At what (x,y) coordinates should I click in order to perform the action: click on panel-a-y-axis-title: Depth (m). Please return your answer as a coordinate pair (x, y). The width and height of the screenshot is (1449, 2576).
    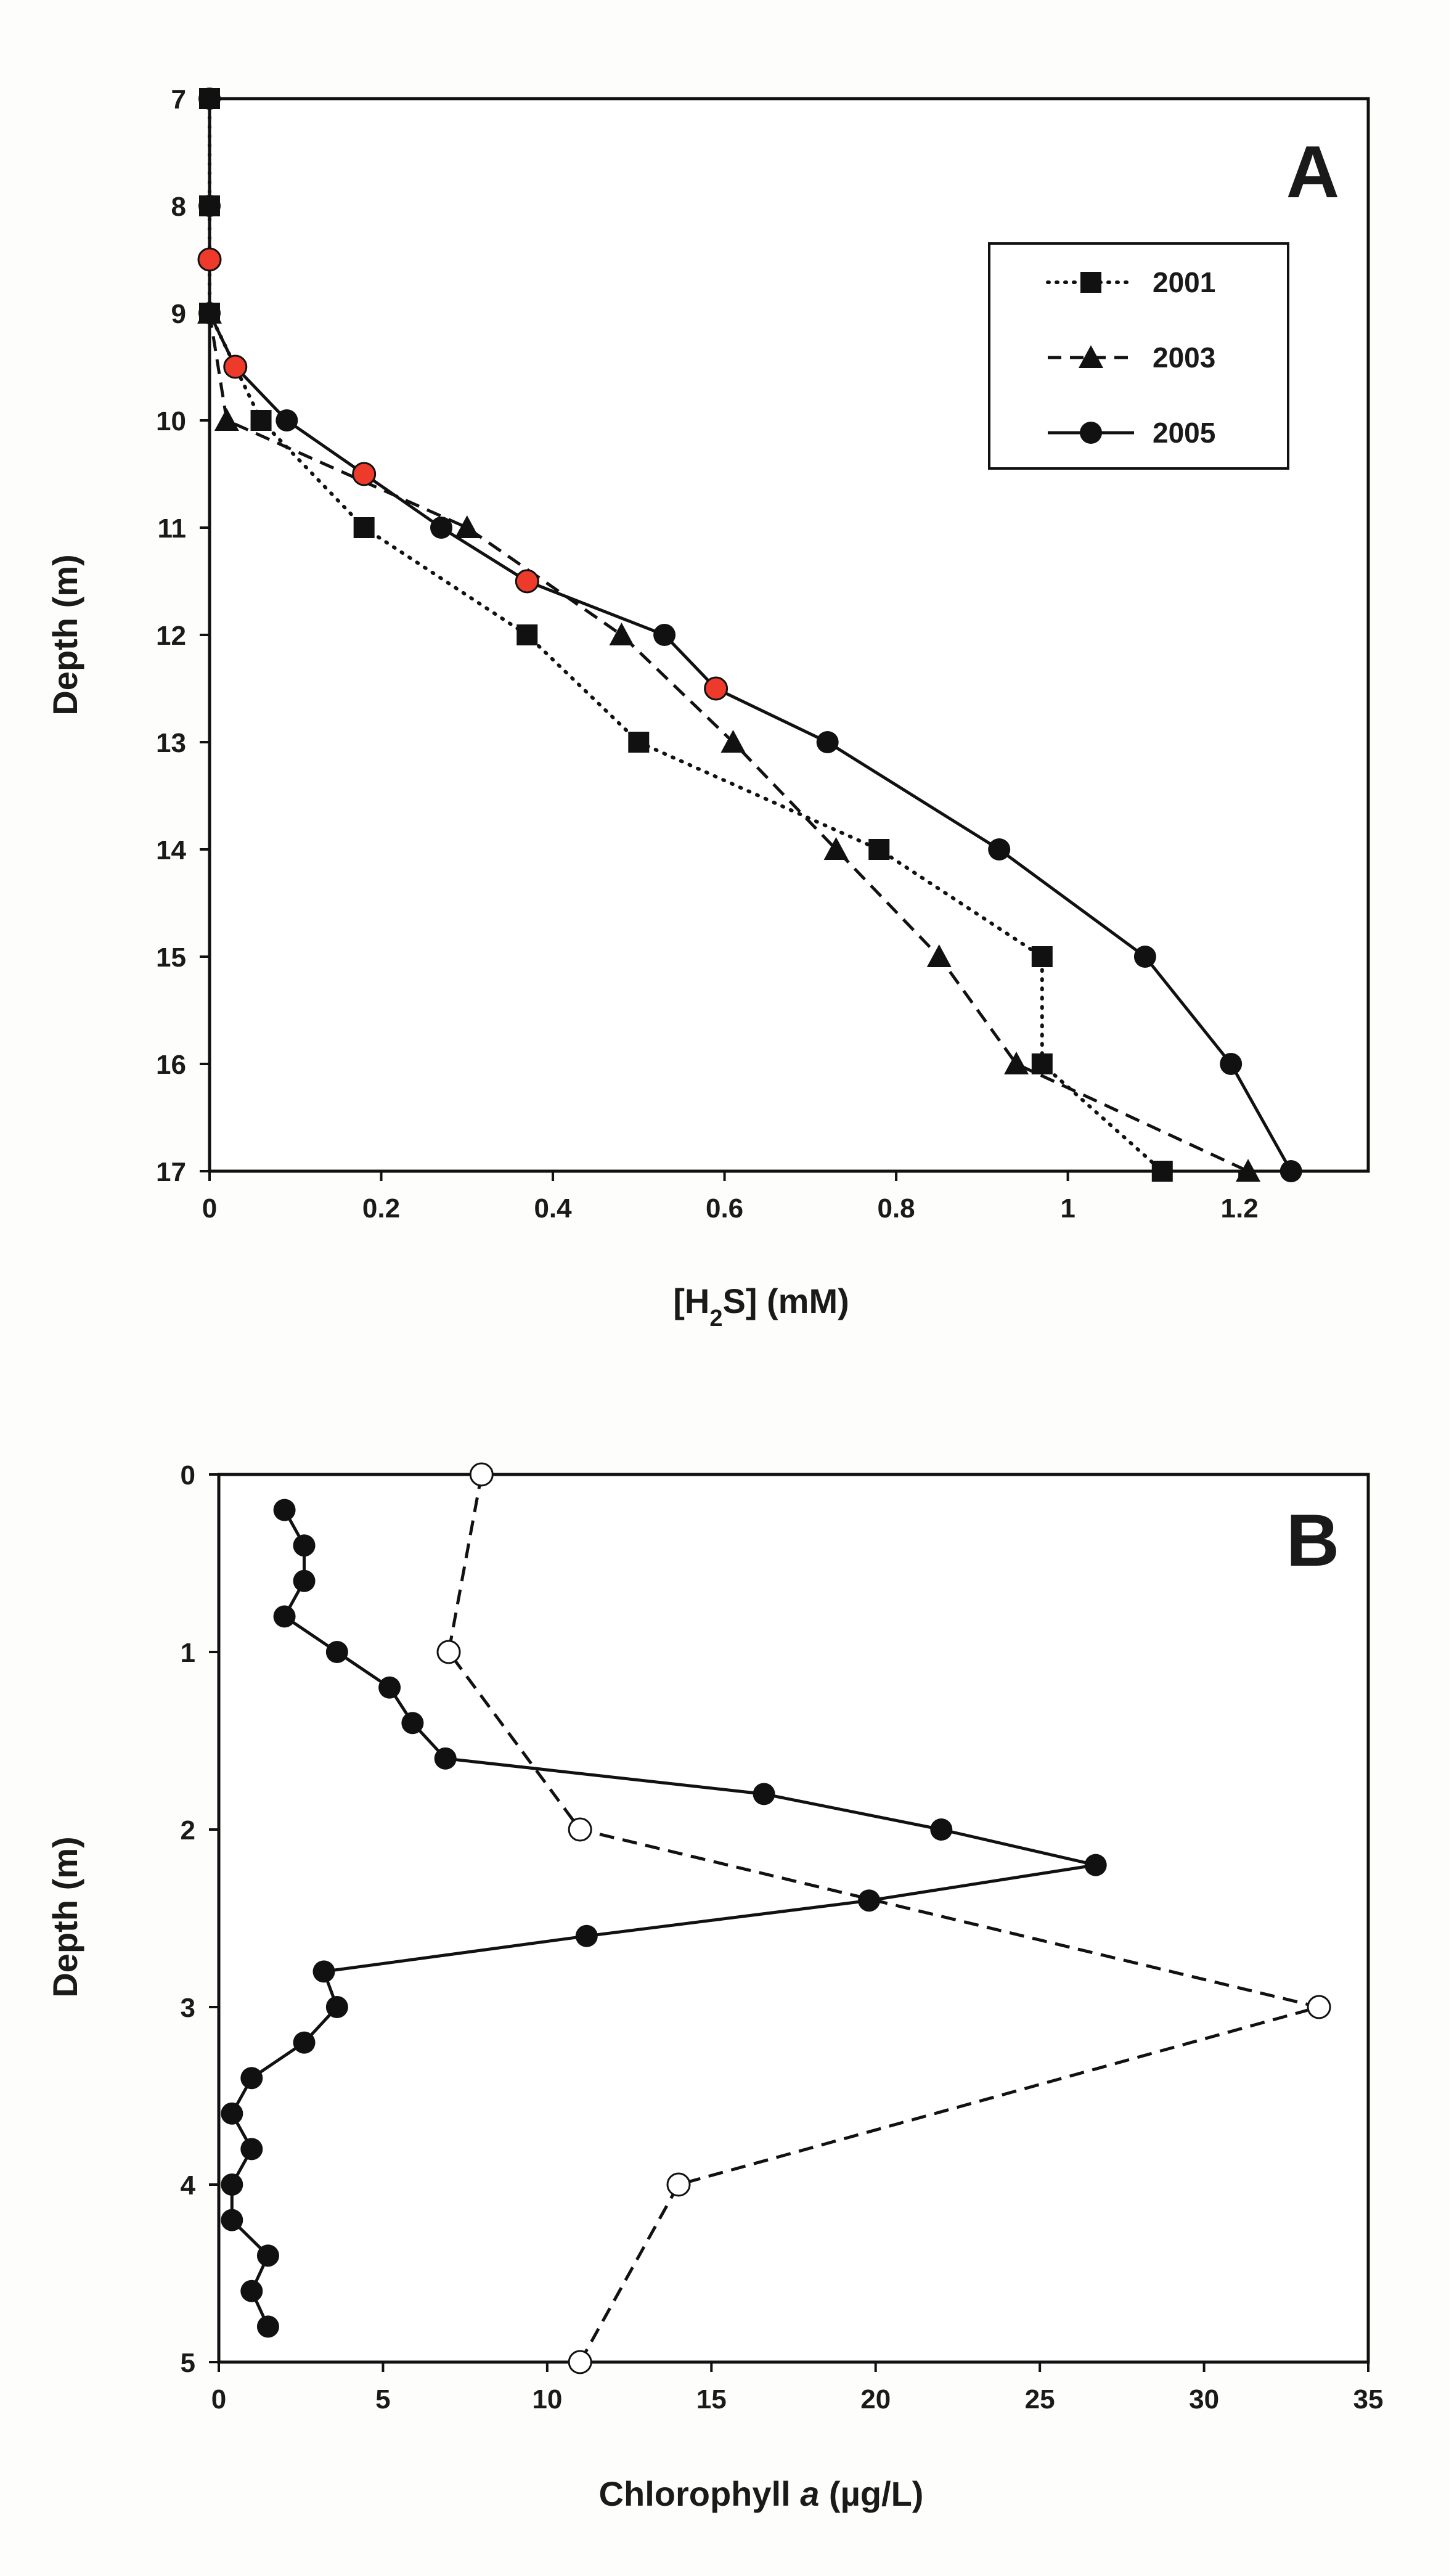
    Looking at the image, I should click on (65, 634).